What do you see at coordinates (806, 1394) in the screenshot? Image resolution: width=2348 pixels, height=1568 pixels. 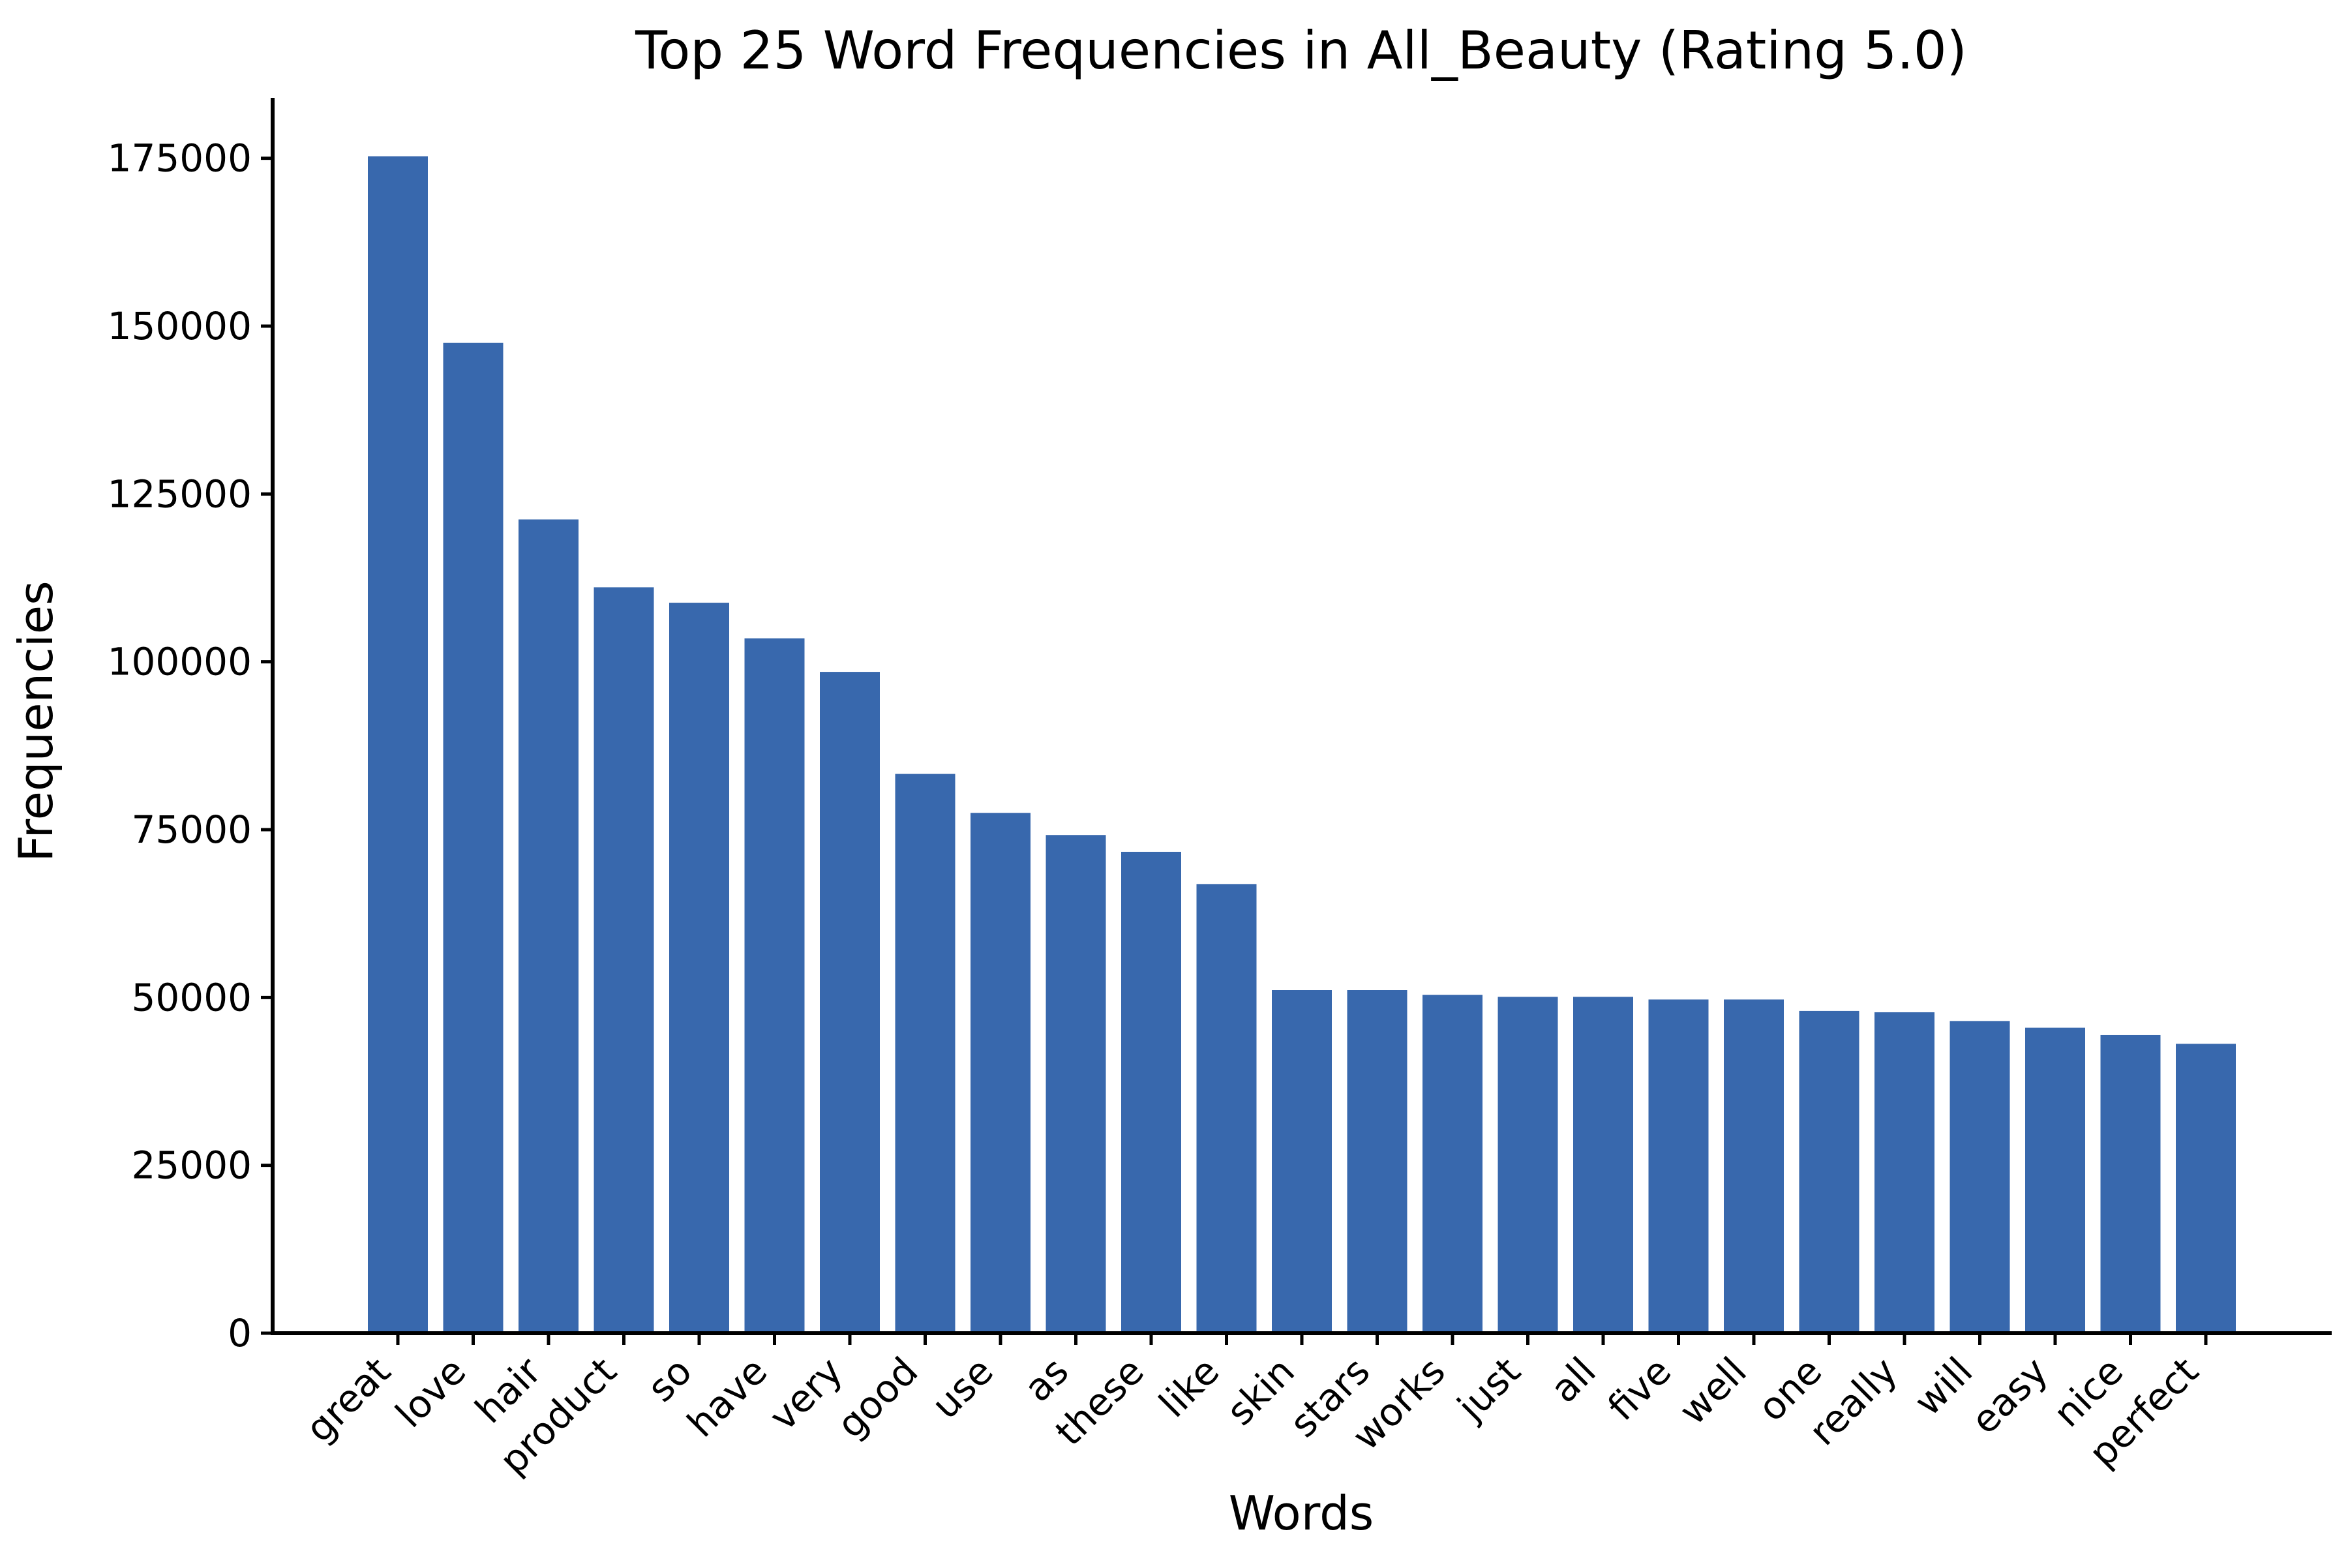 I see `x-tick-label-very: very` at bounding box center [806, 1394].